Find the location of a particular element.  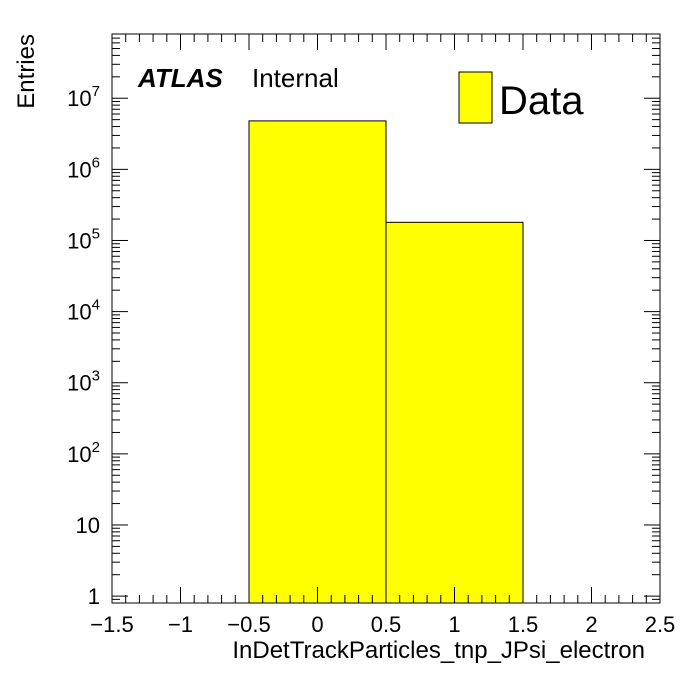

x-tick-label: 0.5 is located at coordinates (386, 624).